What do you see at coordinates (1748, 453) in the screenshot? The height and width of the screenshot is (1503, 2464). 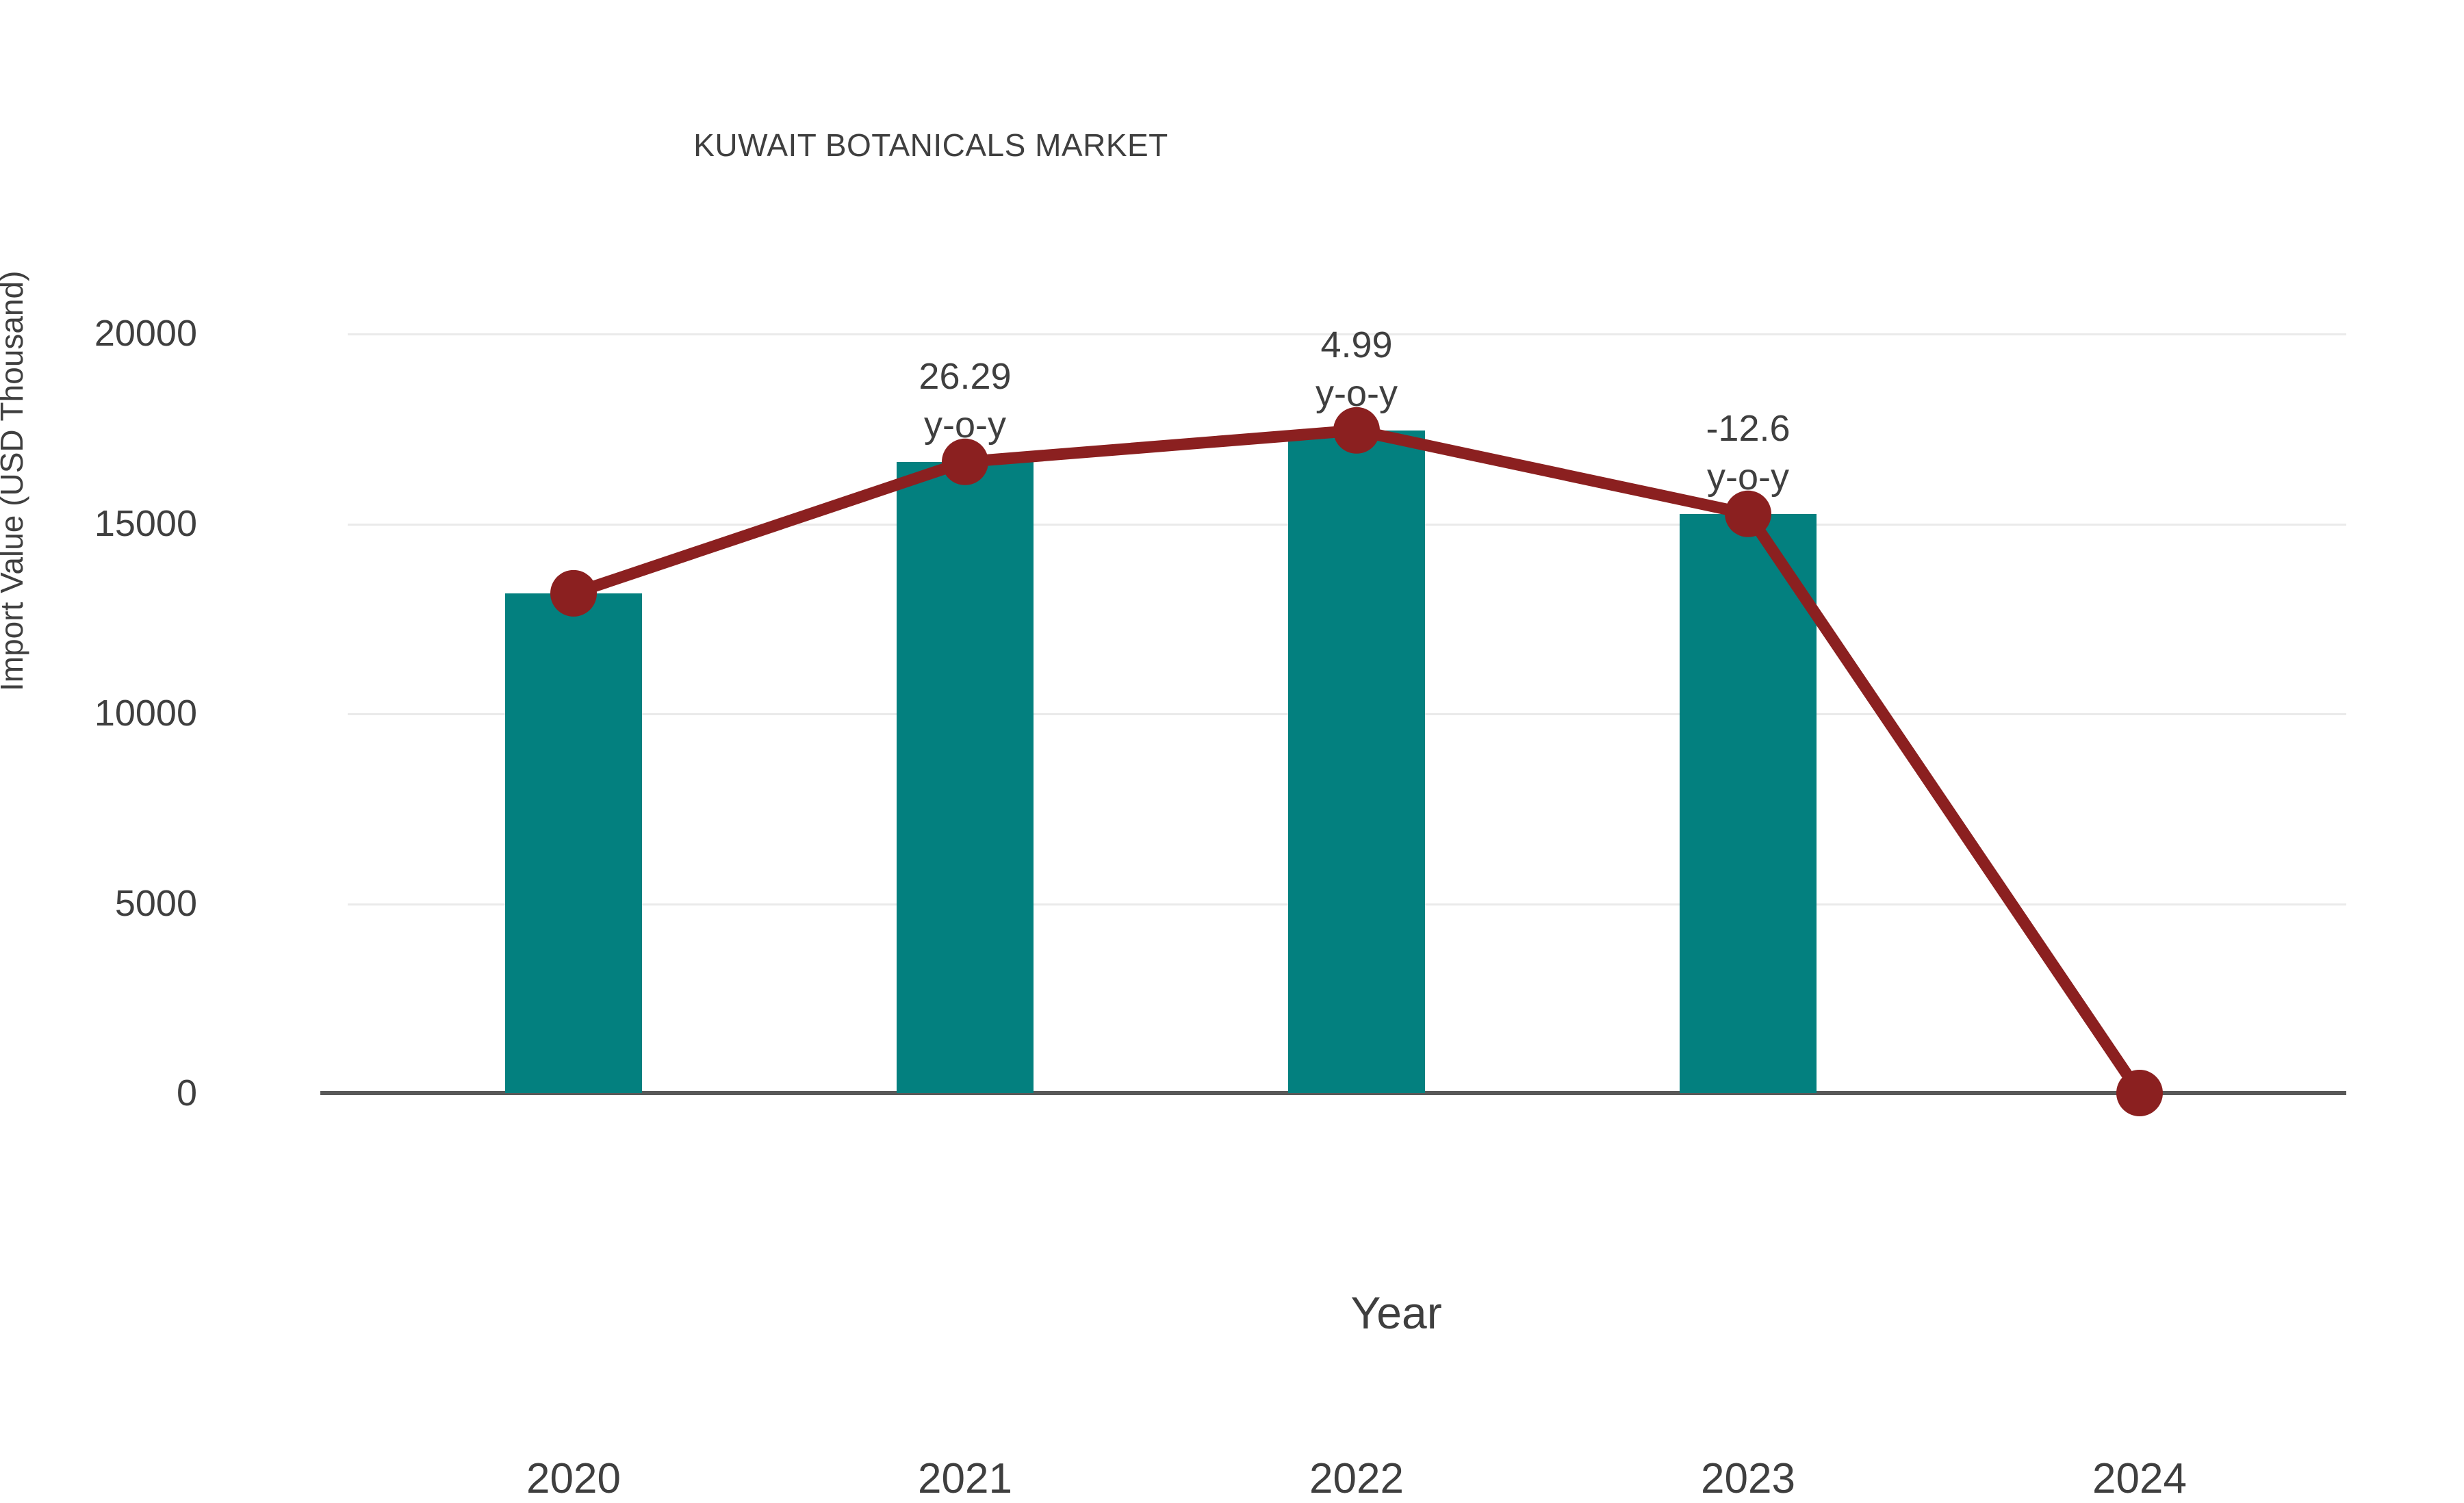 I see `annotation-2023: -12.6 y-o-y` at bounding box center [1748, 453].